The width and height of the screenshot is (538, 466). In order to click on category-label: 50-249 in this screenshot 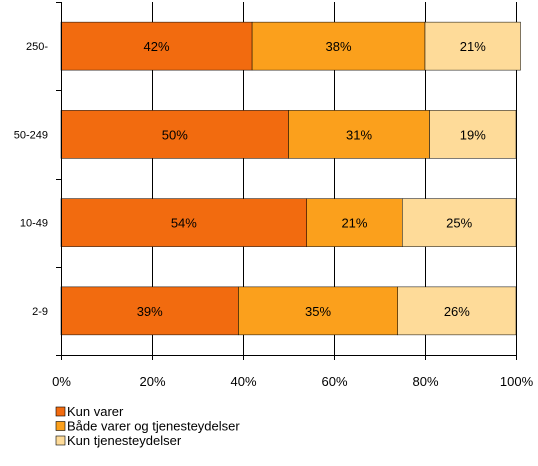, I will do `click(31, 135)`.